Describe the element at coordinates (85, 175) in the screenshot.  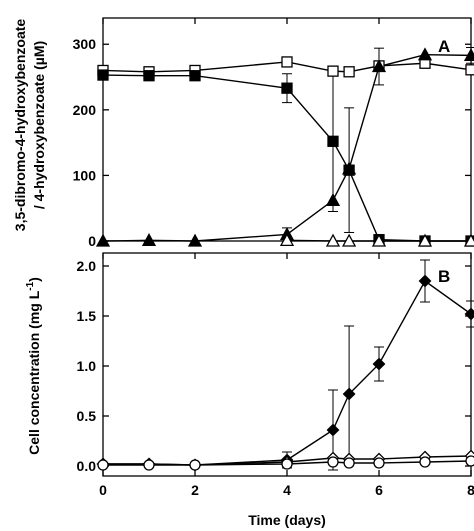
I see `panel-a-ytick-label: 100` at that location.